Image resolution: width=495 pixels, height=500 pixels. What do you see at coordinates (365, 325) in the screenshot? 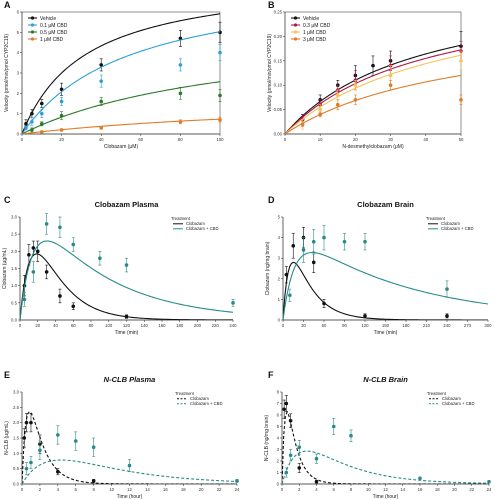
I see `x-tick-label: 120` at bounding box center [365, 325].